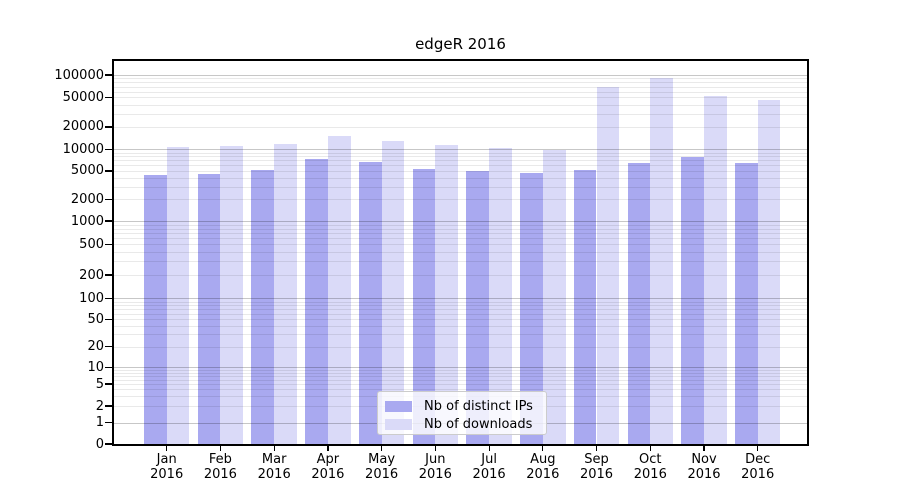  Describe the element at coordinates (99, 423) in the screenshot. I see `y-tick-label: 1` at that location.